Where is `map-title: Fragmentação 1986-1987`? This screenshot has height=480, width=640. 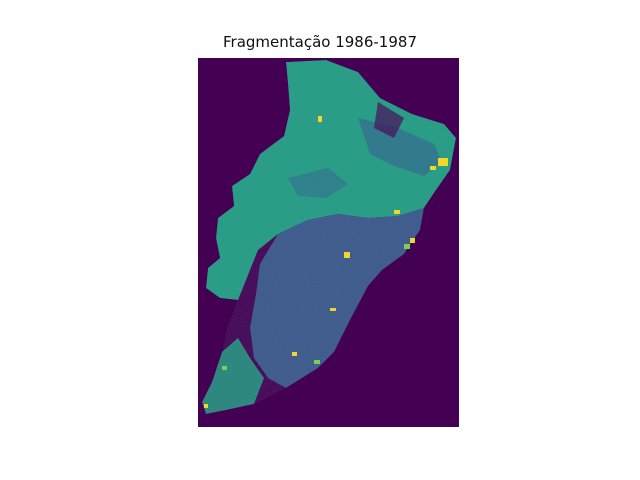
map-title: Fragmentação 1986-1987 is located at coordinates (320, 42).